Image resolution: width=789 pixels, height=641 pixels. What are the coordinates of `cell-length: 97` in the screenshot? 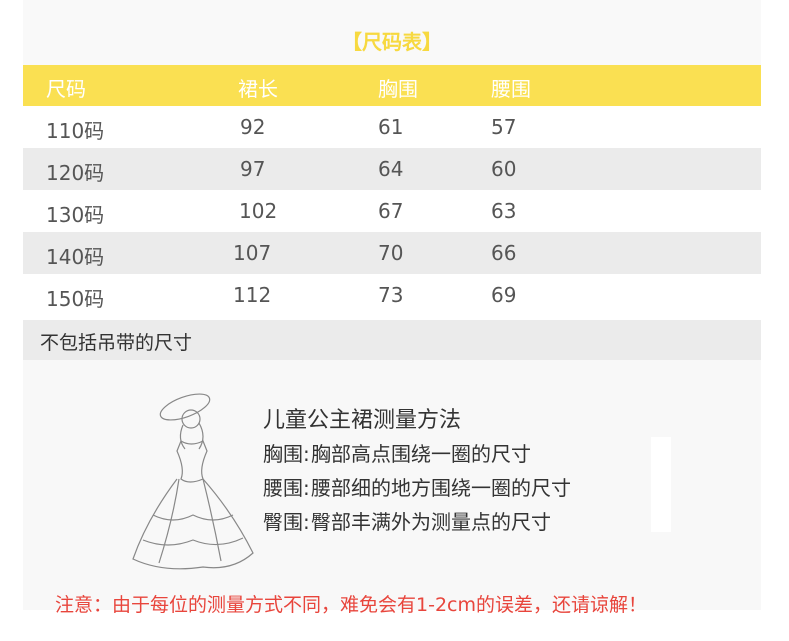 It's located at (253, 169).